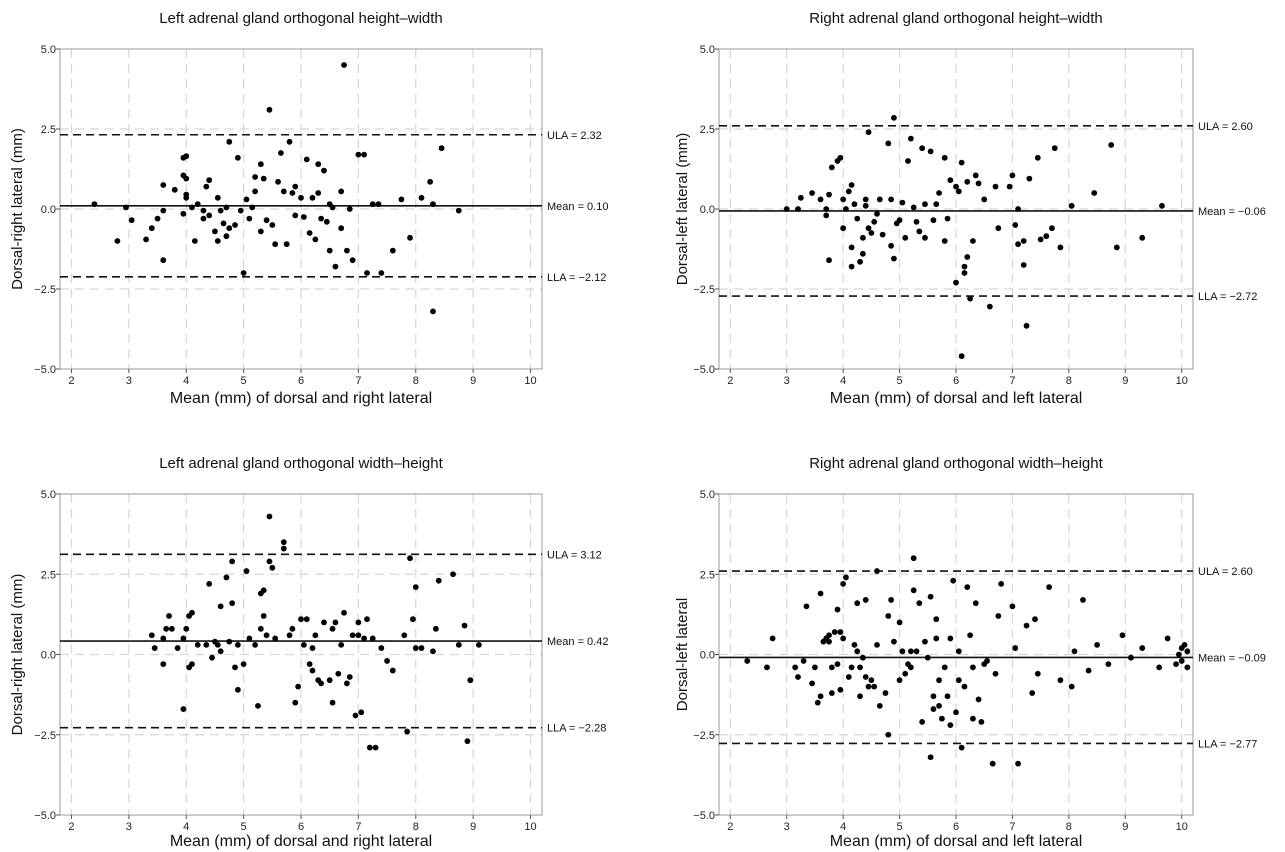  I want to click on y-axis-label: Dorsal-left lateral, so click(682, 654).